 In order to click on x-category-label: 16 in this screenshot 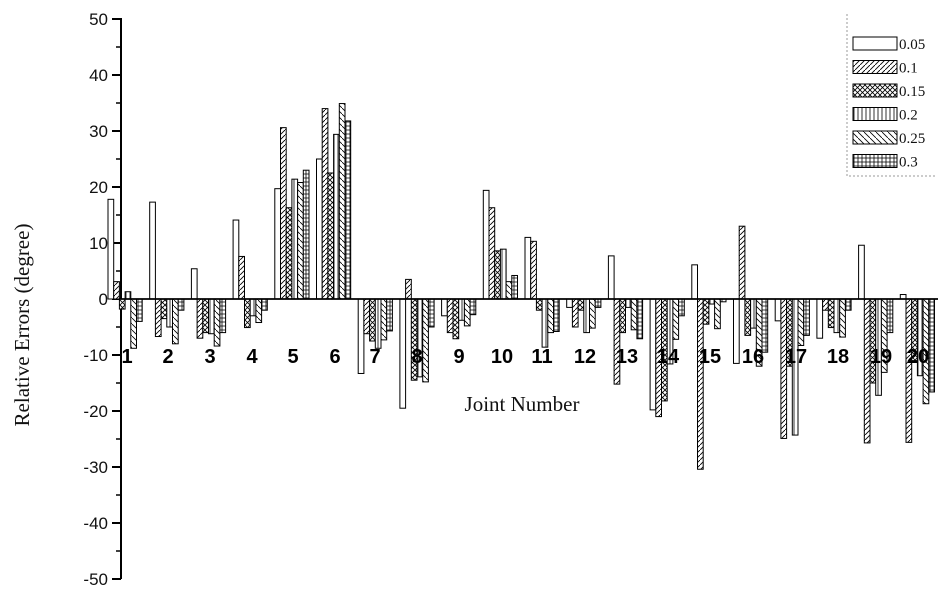, I will do `click(753, 357)`.